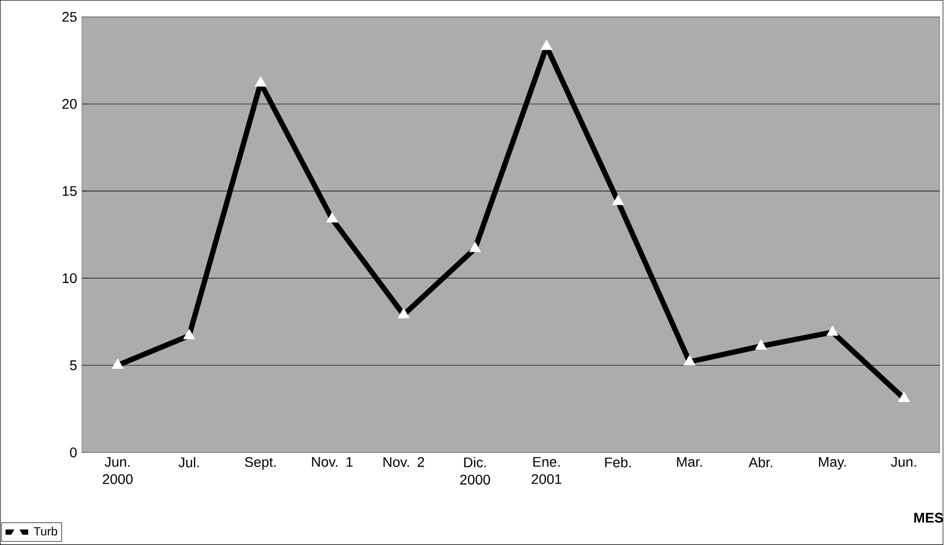 The width and height of the screenshot is (948, 545). I want to click on x-tick-label: Jul., so click(188, 462).